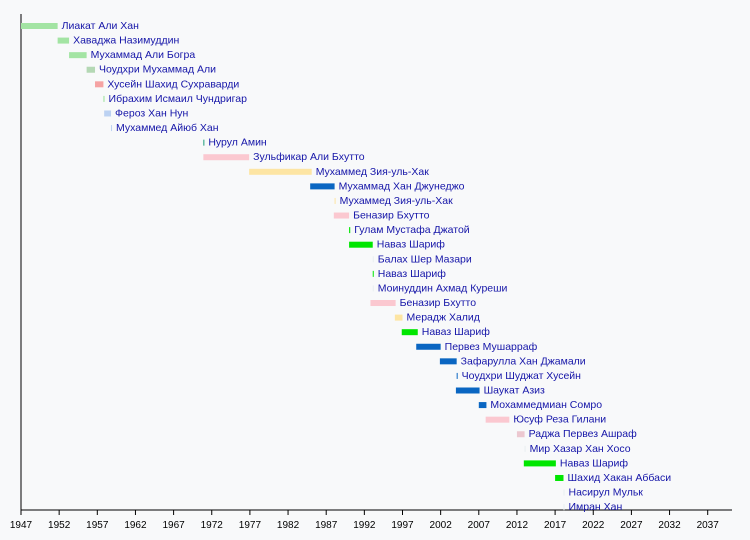 The image size is (750, 540). Describe the element at coordinates (157, 70) in the screenshot. I see `term-label: Чоудхри Мухаммад Али` at that location.